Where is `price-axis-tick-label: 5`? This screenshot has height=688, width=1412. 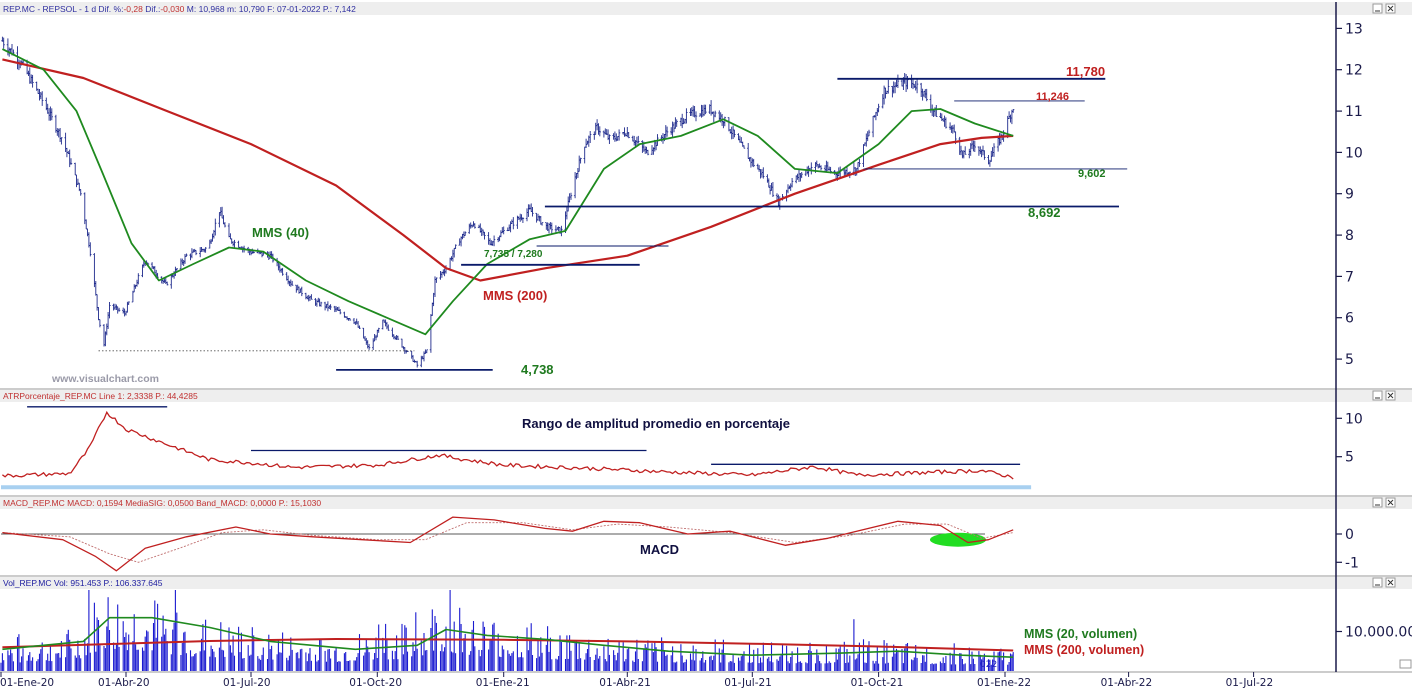
price-axis-tick-label: 5 is located at coordinates (1349, 360).